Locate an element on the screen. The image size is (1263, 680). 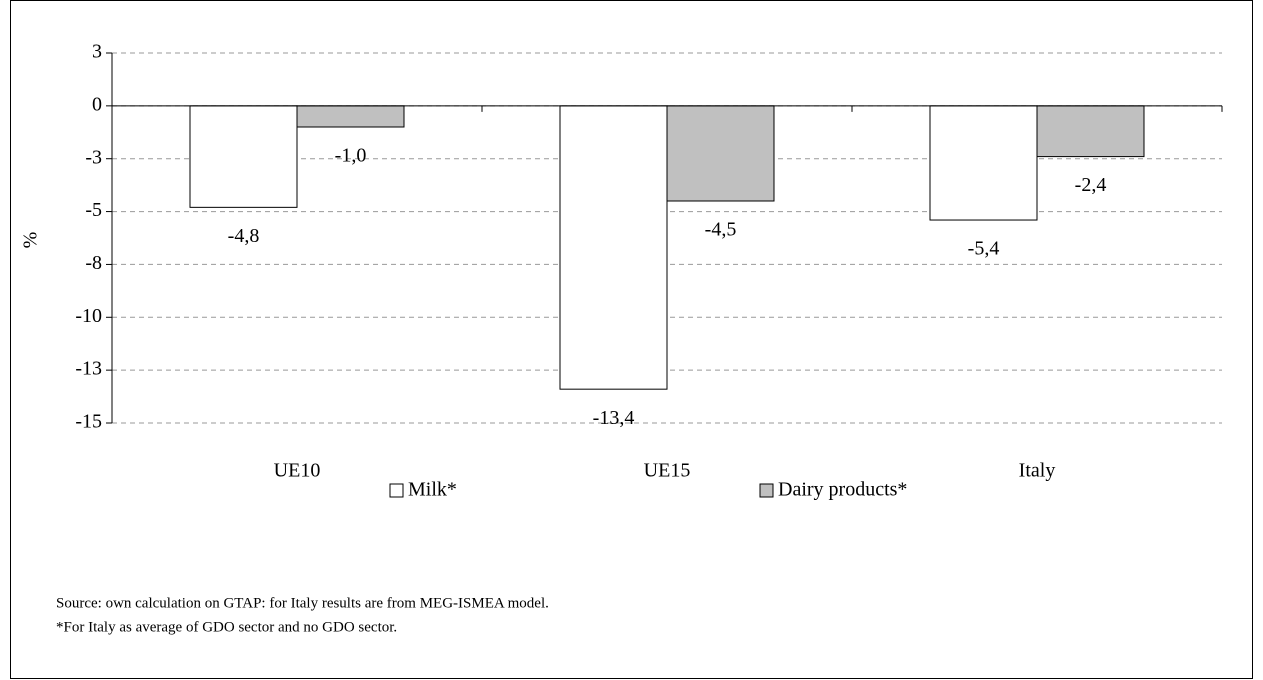
y-tick-label: -5 is located at coordinates (93, 210).